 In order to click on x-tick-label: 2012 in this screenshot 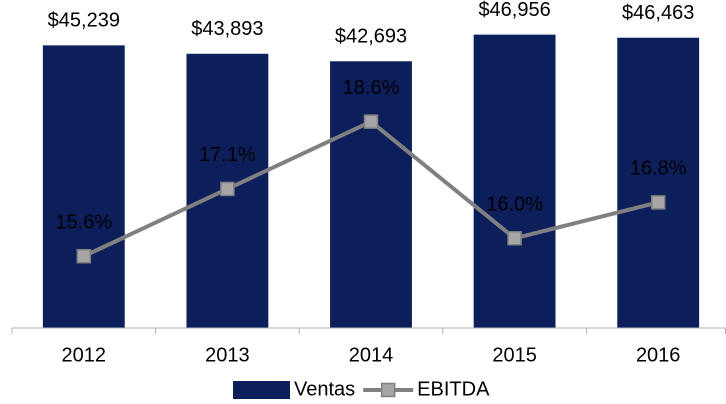, I will do `click(84, 355)`.